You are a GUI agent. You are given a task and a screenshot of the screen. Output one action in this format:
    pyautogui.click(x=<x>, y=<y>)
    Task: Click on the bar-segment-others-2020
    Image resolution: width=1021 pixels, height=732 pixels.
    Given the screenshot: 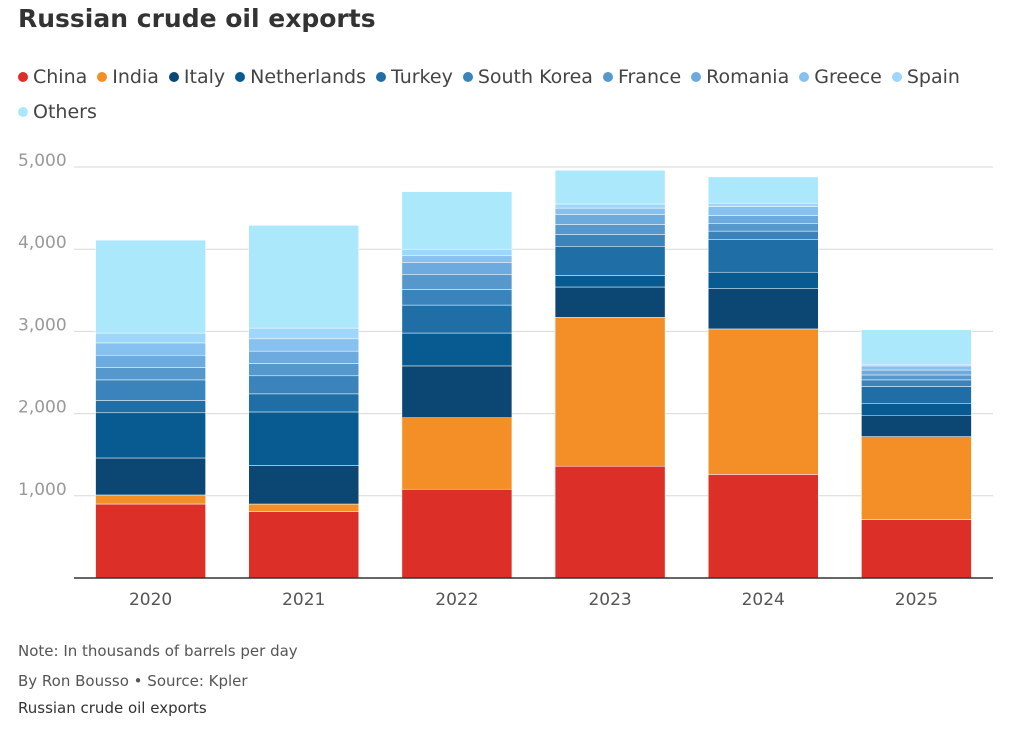 What is the action you would take?
    pyautogui.click(x=150, y=286)
    